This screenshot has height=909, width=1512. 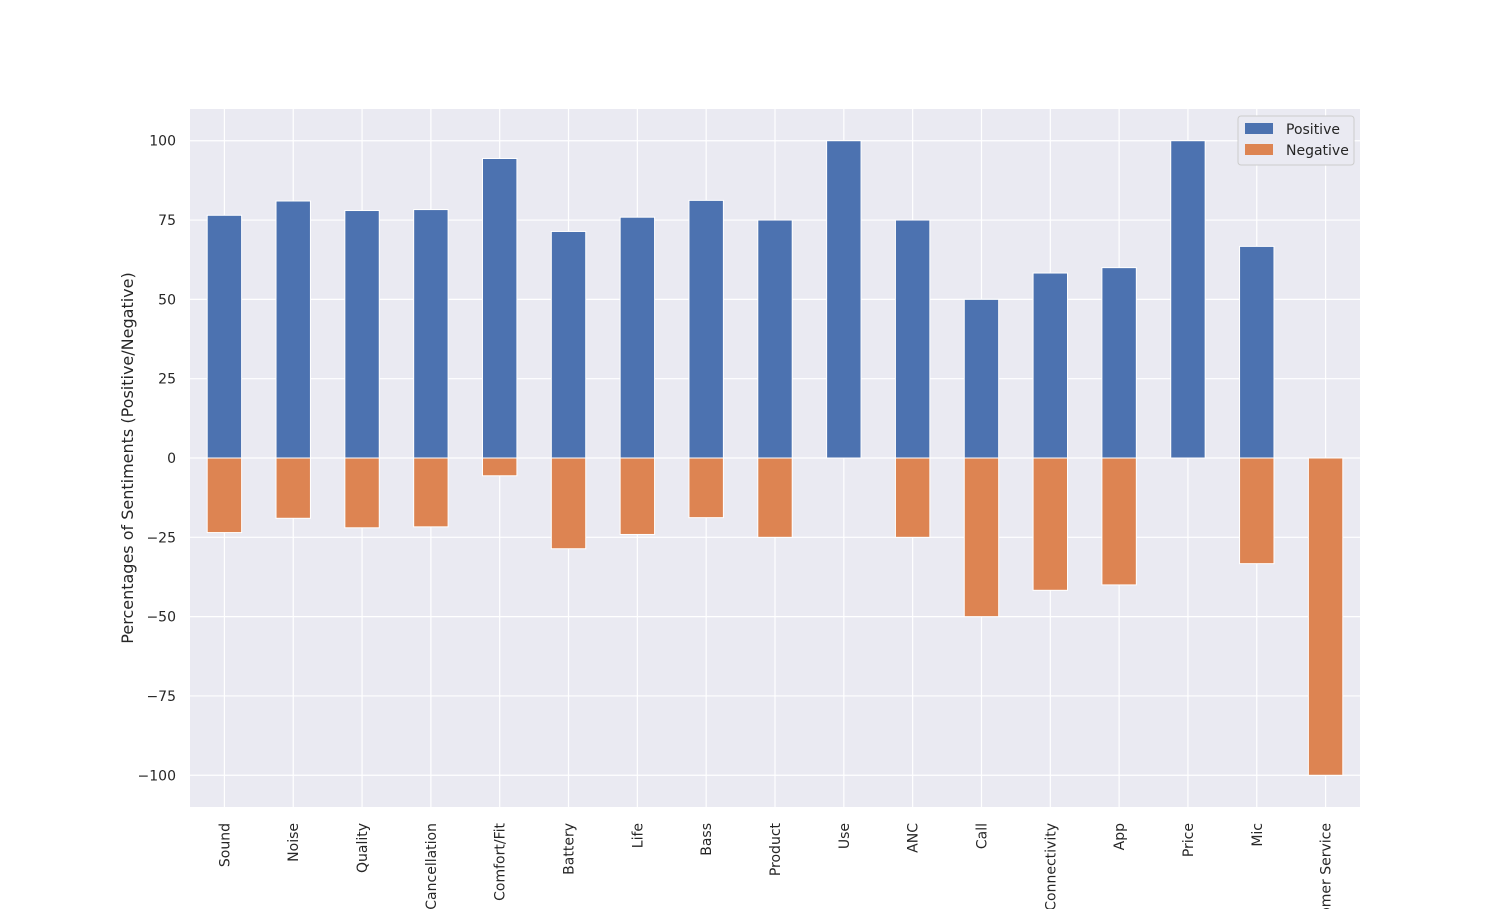 I want to click on y-tick-label: −75, so click(x=161, y=697).